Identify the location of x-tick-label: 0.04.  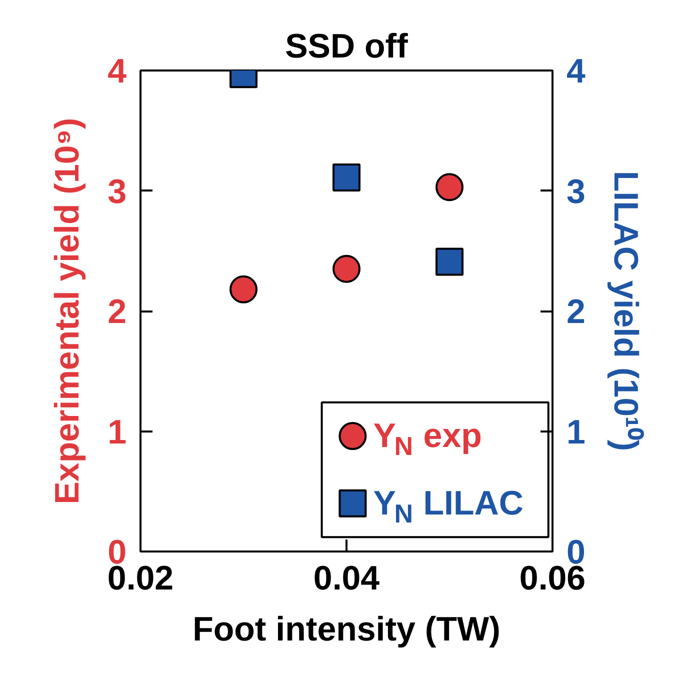
(346, 579).